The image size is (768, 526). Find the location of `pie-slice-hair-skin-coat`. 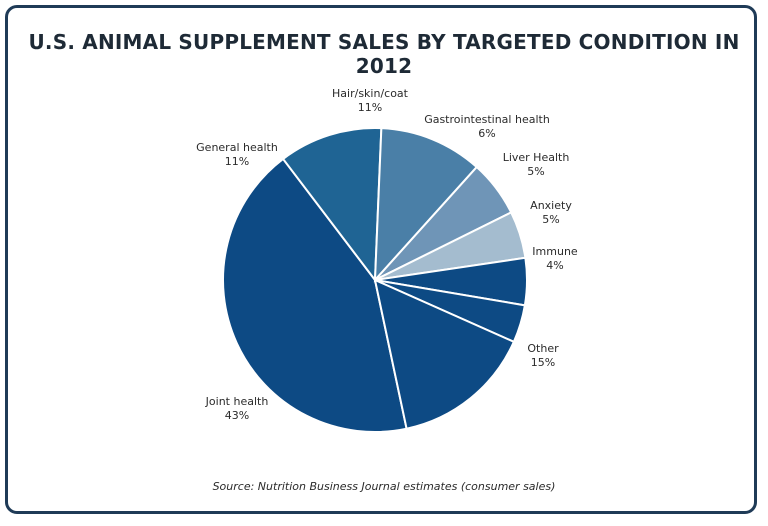

pie-slice-hair-skin-coat is located at coordinates (426, 205).